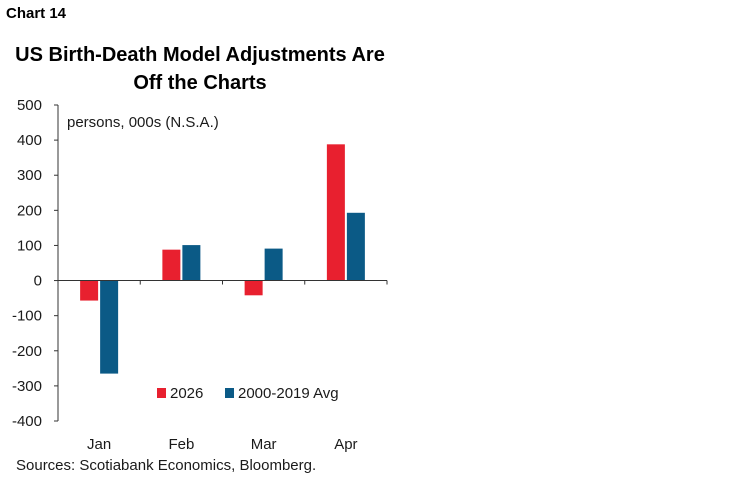 The image size is (748, 483). What do you see at coordinates (29, 140) in the screenshot?
I see `y-tick-label: 400` at bounding box center [29, 140].